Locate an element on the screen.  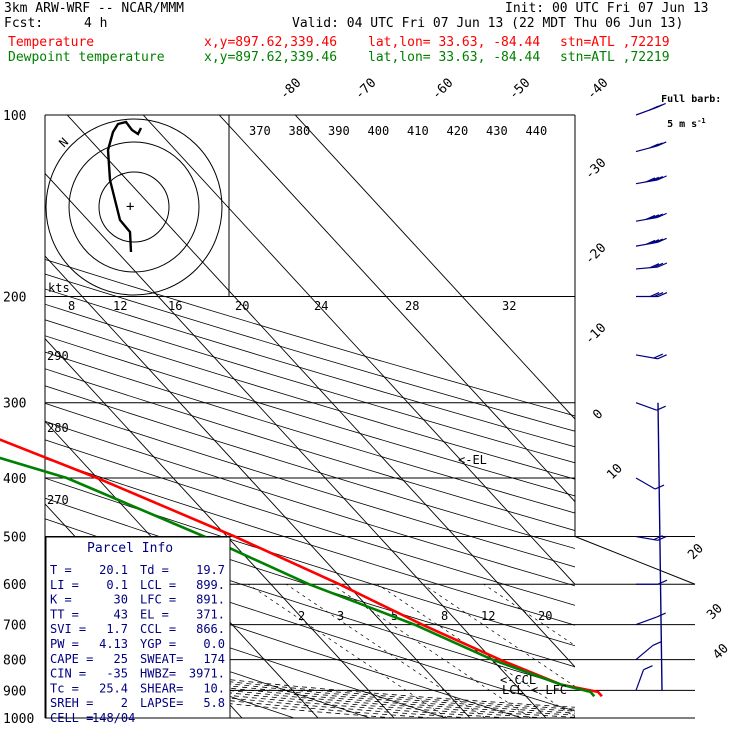
theta-label-top: 440 is located at coordinates (537, 131).